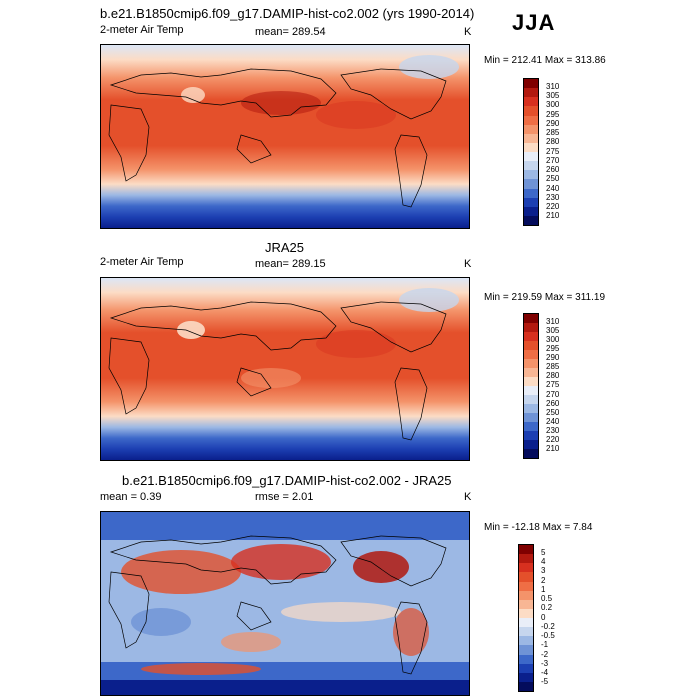 The height and width of the screenshot is (700, 700). I want to click on panel2-tick: 305, so click(553, 330).